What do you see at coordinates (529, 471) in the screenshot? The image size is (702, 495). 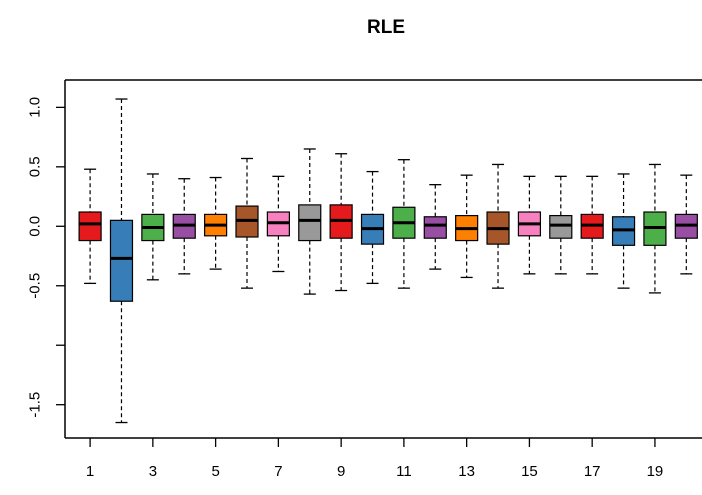 I see `x-tick-label: 15` at bounding box center [529, 471].